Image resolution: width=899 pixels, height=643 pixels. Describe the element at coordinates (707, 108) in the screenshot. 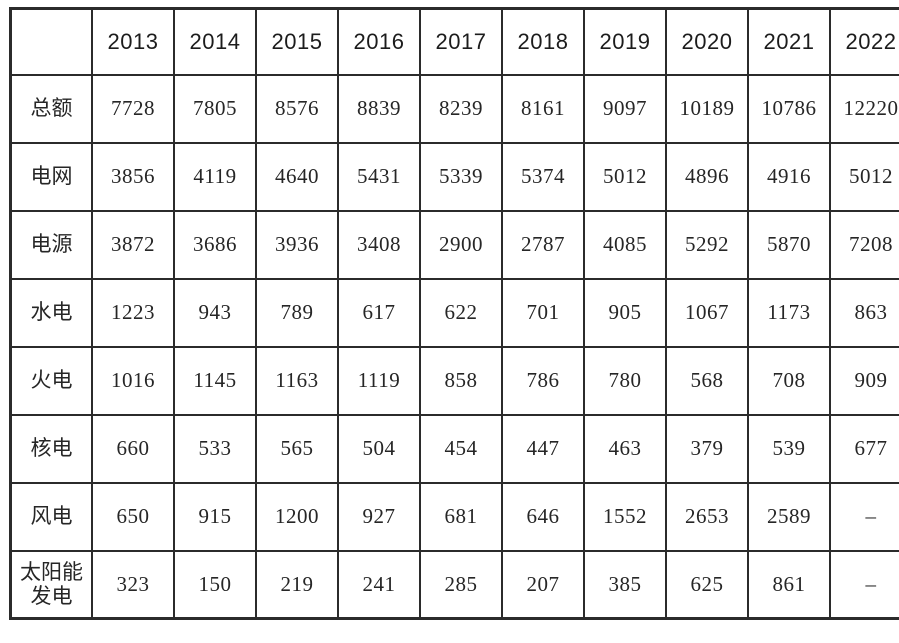

I see `value-cell: 10189` at that location.